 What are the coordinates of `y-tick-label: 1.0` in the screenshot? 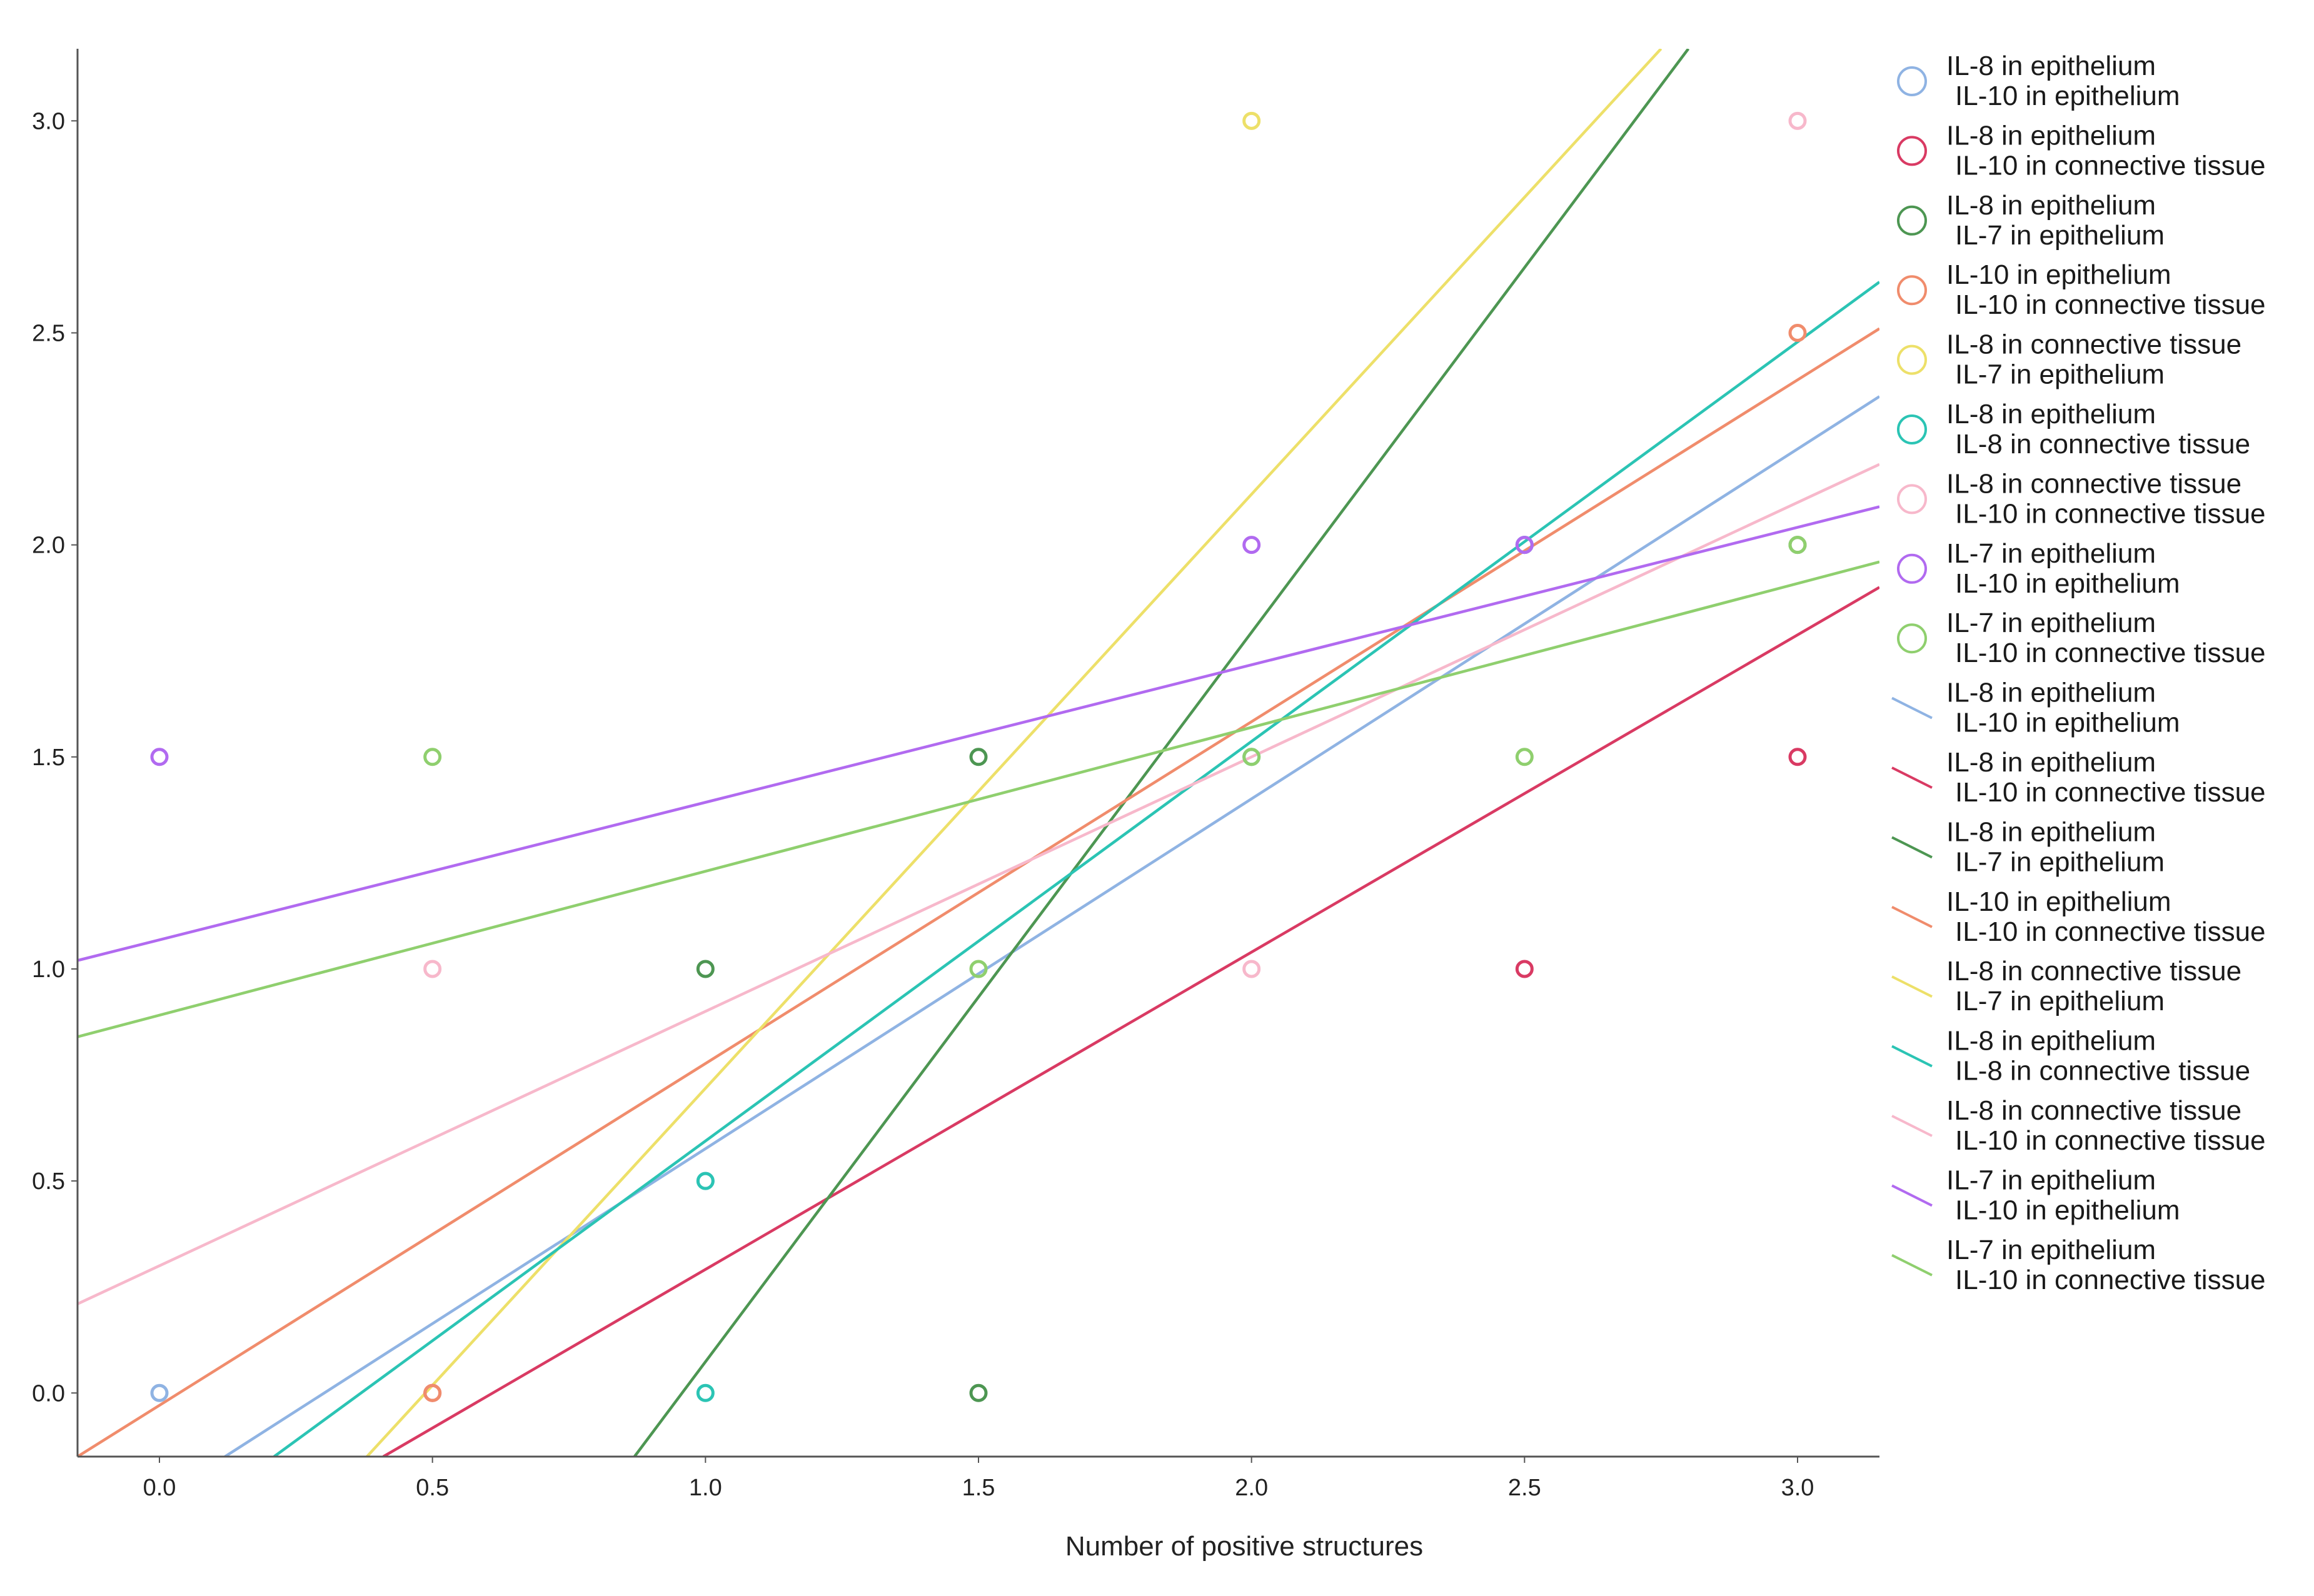 It's located at (48, 969).